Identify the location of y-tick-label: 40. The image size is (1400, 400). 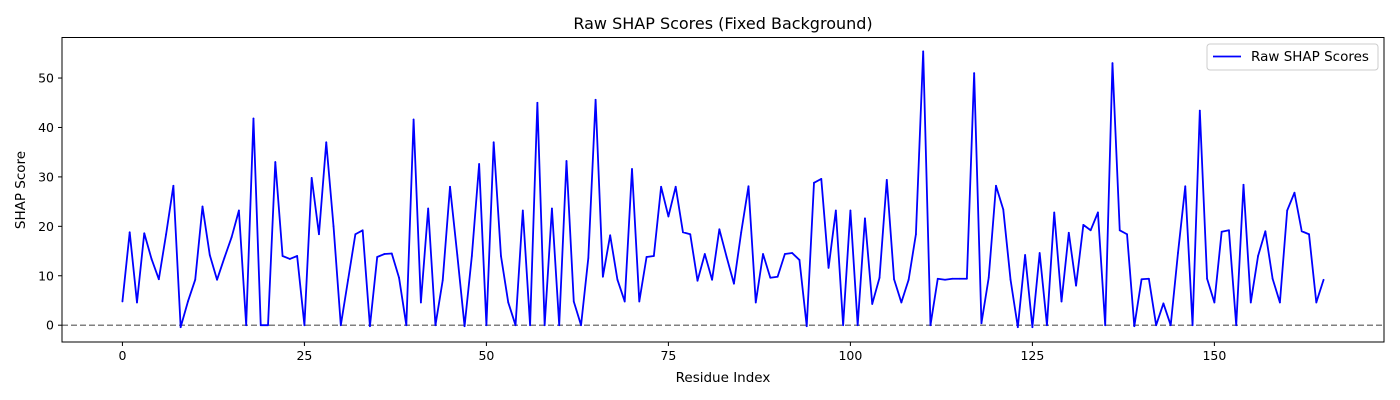
(46, 127).